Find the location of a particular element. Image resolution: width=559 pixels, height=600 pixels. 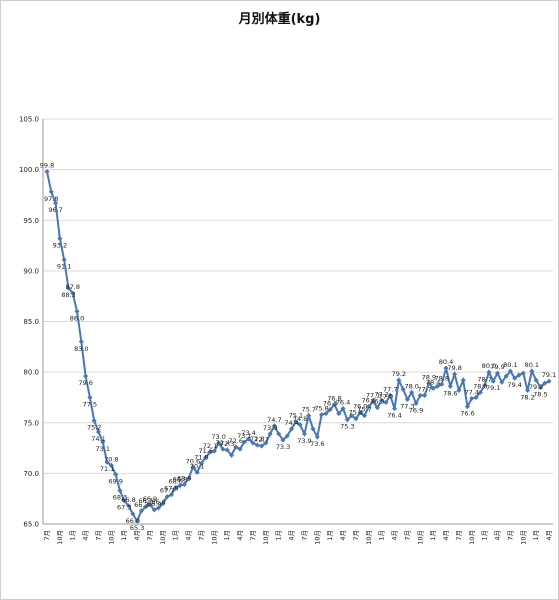

data-label: 77.3 is located at coordinates (407, 406).